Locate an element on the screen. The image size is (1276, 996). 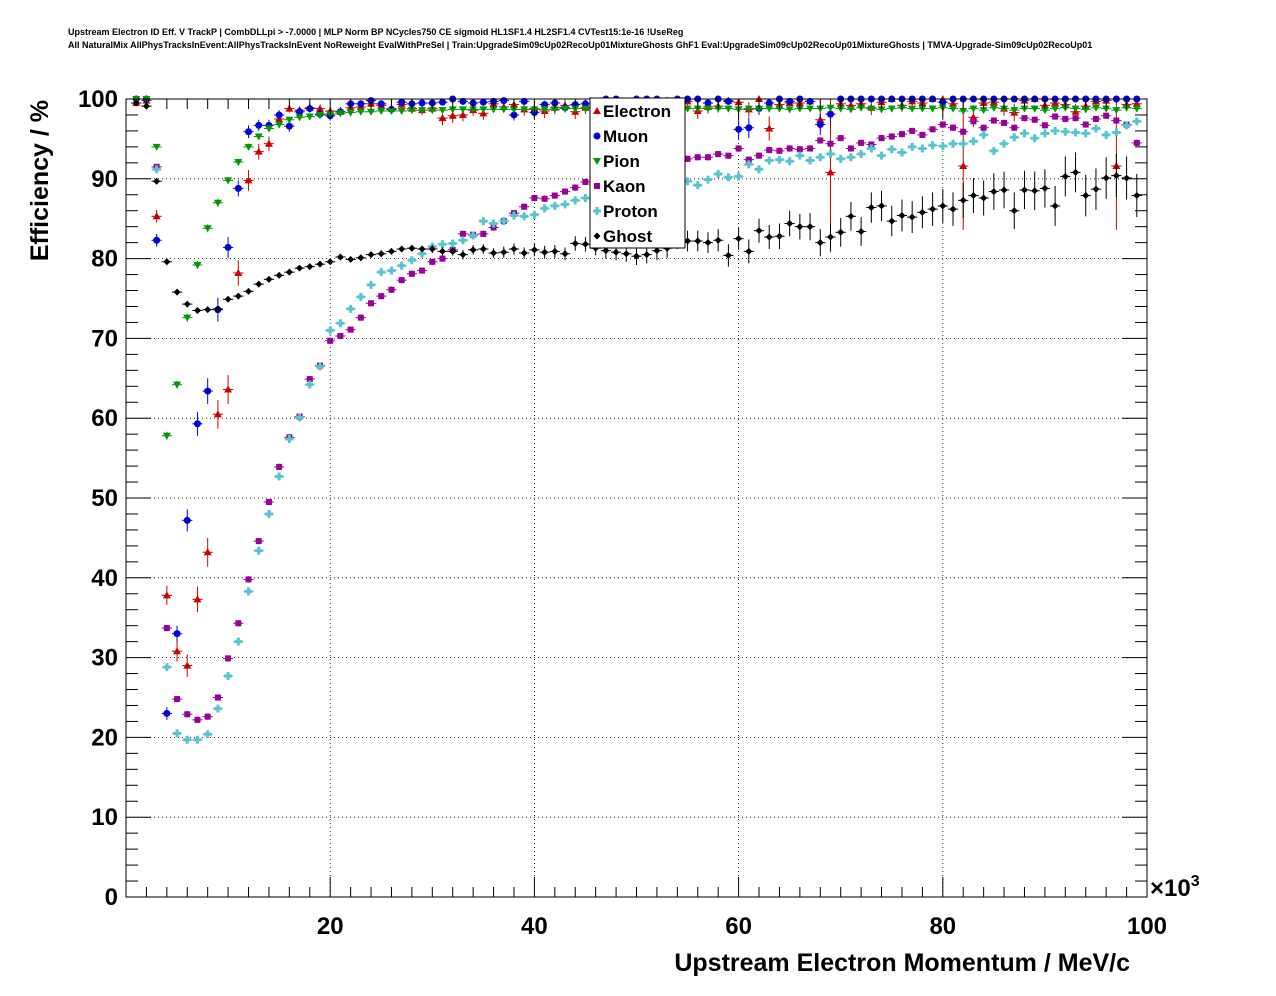
legend-marker-electron is located at coordinates (597, 110).